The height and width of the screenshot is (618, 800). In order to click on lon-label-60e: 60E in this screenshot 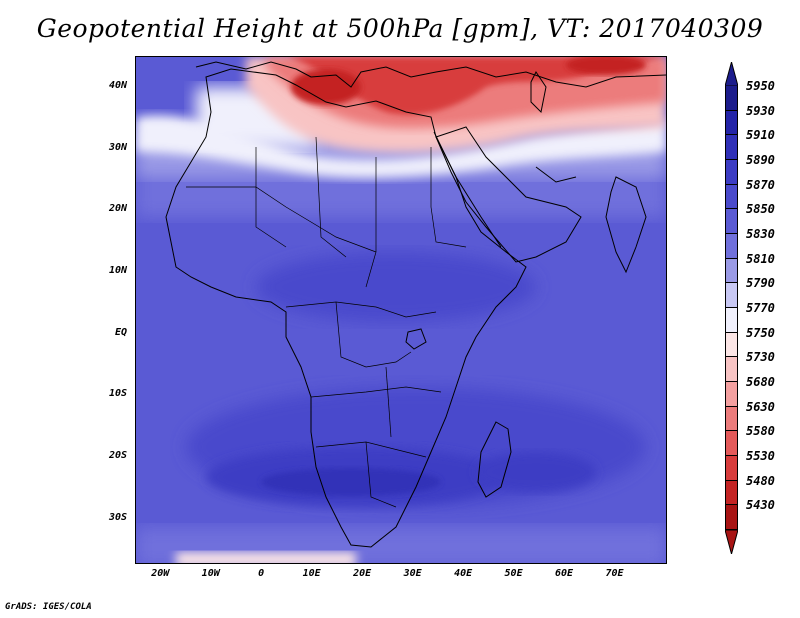, I will do `click(564, 573)`.